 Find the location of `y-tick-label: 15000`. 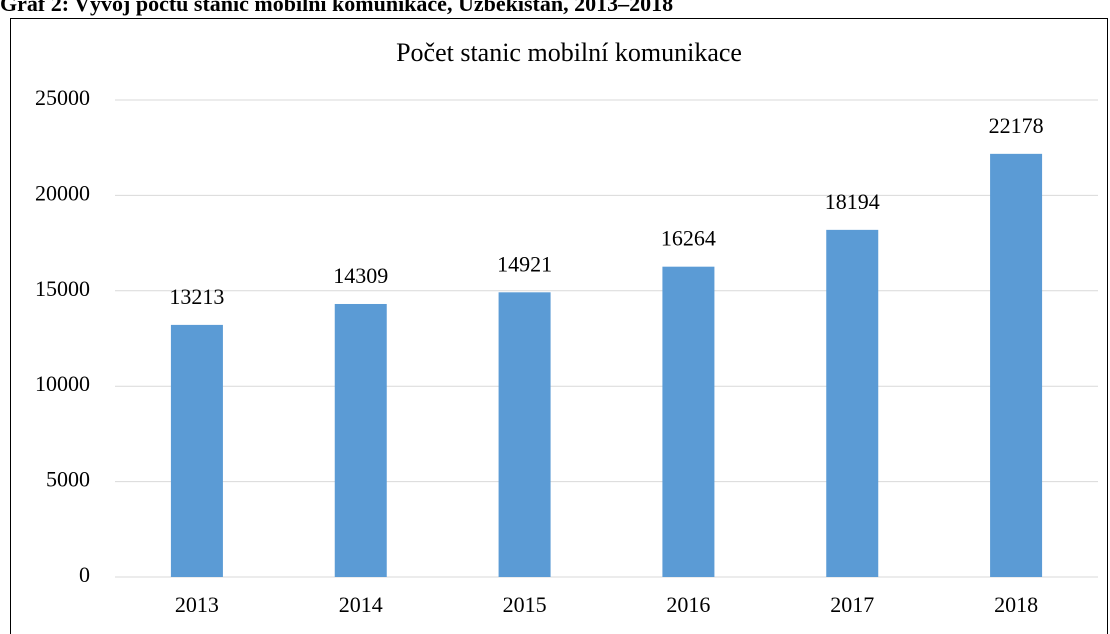

y-tick-label: 15000 is located at coordinates (62, 288).